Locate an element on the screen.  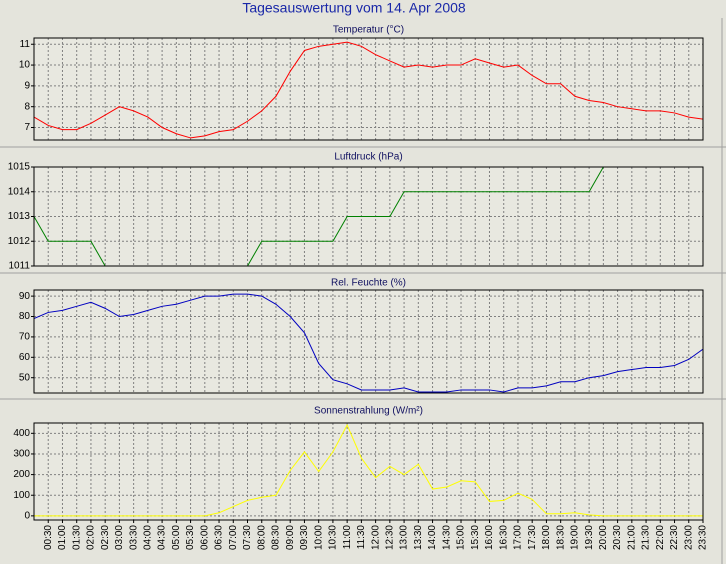
y-tick-label: 60 is located at coordinates (25, 357).